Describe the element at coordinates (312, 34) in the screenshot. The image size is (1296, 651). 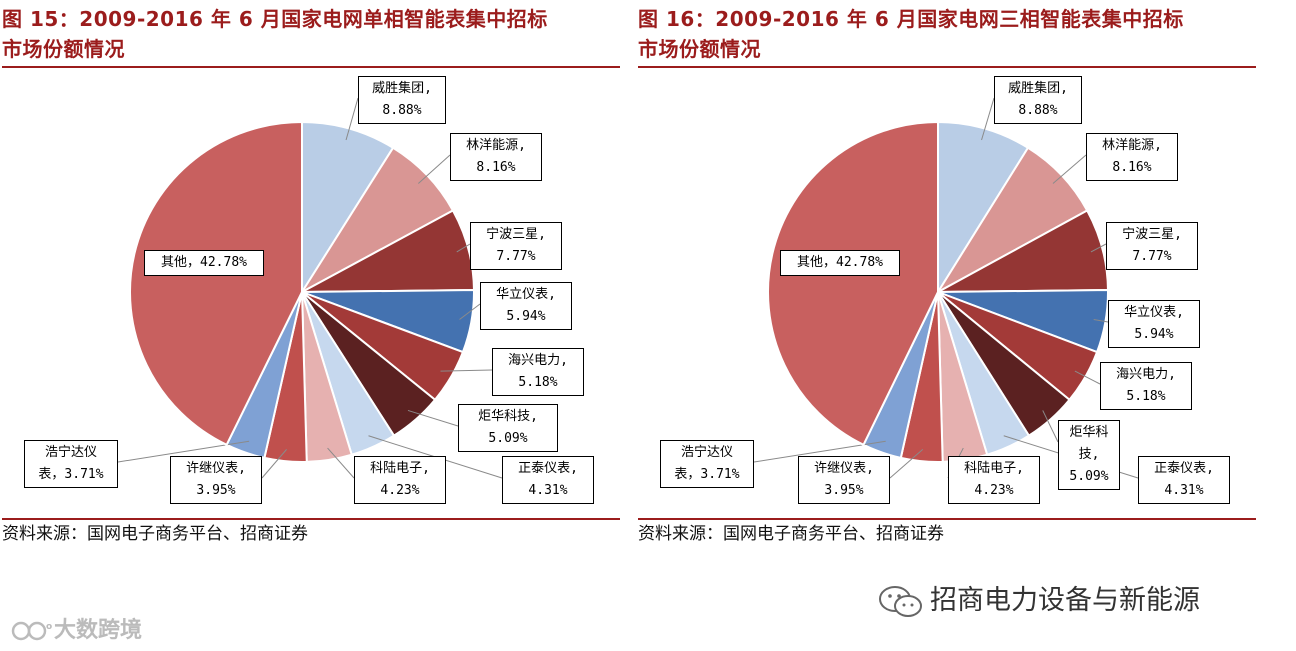
I see `chart-title-left: 图 15：2009-2016 年 6 月国家电网单相智能表集中招标 市场份额情况` at that location.